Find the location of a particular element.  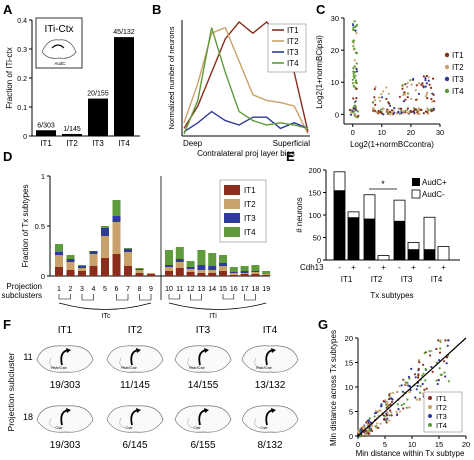

panel-d-x-tick-label: 19 is located at coordinates (266, 289).